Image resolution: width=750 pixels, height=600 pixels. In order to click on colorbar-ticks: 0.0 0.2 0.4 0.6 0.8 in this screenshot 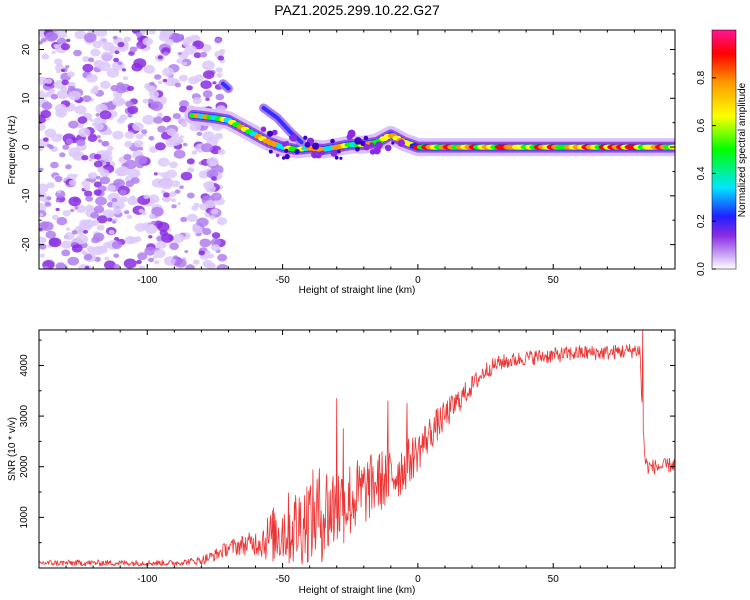, I will do `click(706, 173)`.